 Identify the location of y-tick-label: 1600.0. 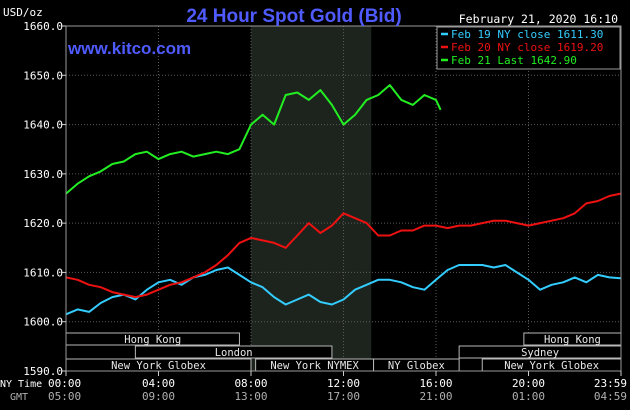
(43, 322).